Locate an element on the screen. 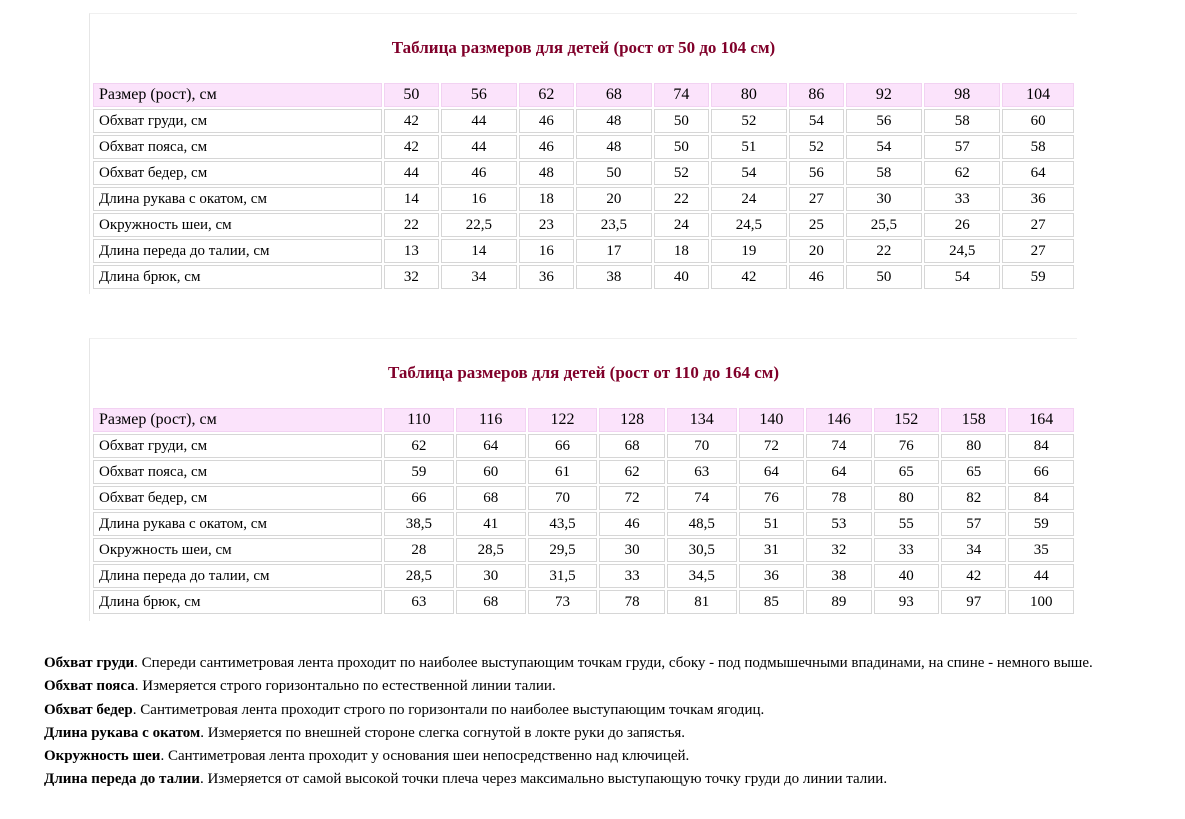  table-cell: 58 is located at coordinates (962, 121).